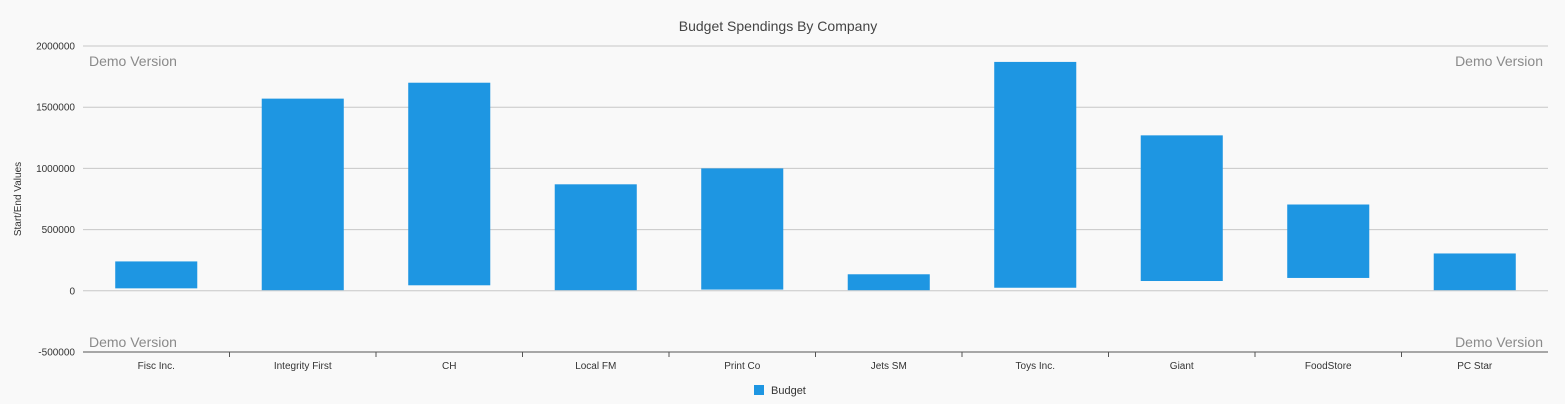 The height and width of the screenshot is (404, 1565). I want to click on x-tick-label: Print Co, so click(742, 366).